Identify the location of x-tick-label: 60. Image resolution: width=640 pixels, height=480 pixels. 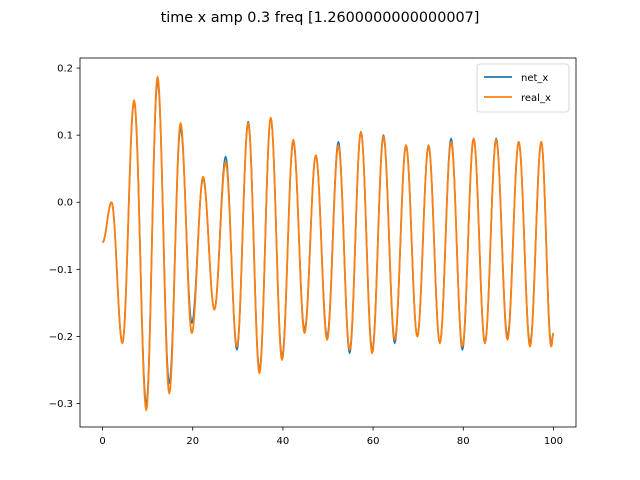
(373, 441).